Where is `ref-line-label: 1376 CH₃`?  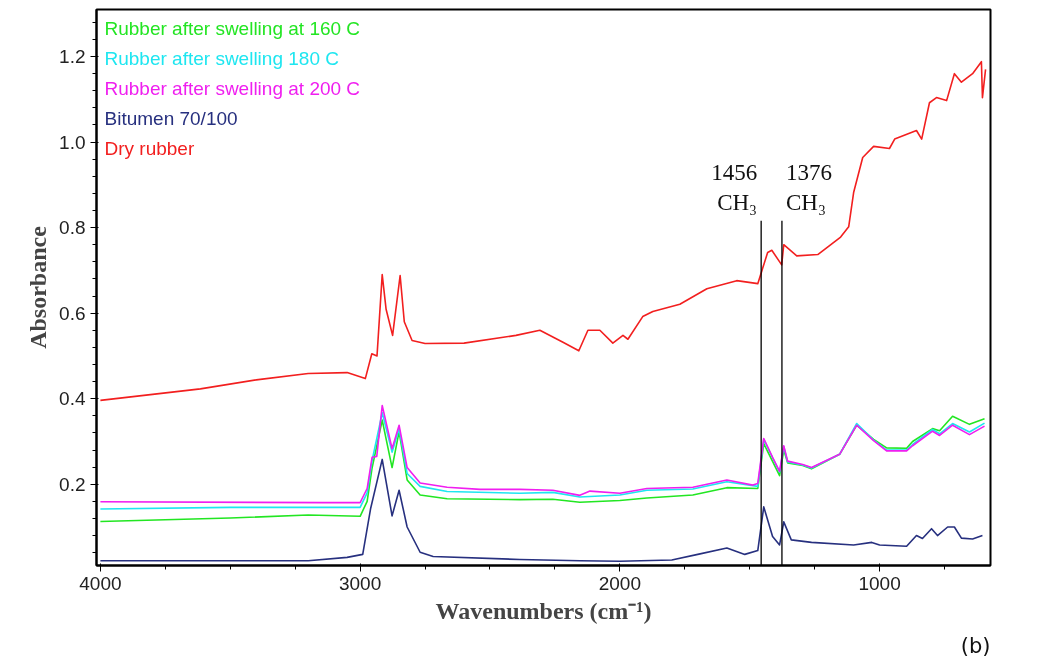
ref-line-label: 1376 CH₃ is located at coordinates (808, 187).